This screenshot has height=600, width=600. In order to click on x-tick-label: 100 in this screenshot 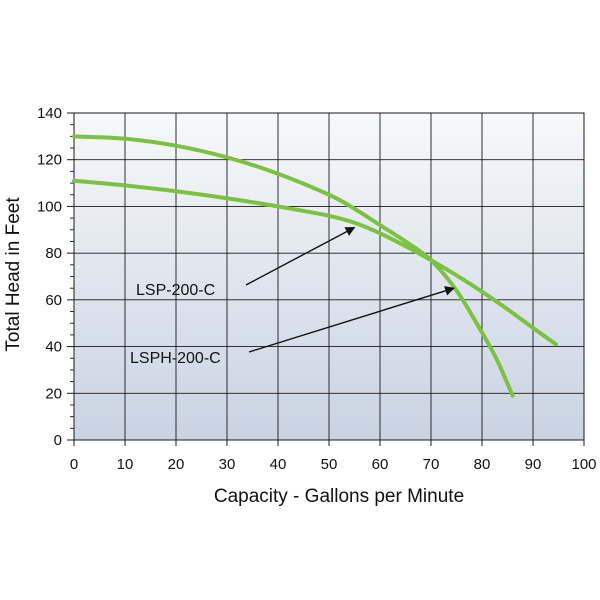, I will do `click(583, 464)`.